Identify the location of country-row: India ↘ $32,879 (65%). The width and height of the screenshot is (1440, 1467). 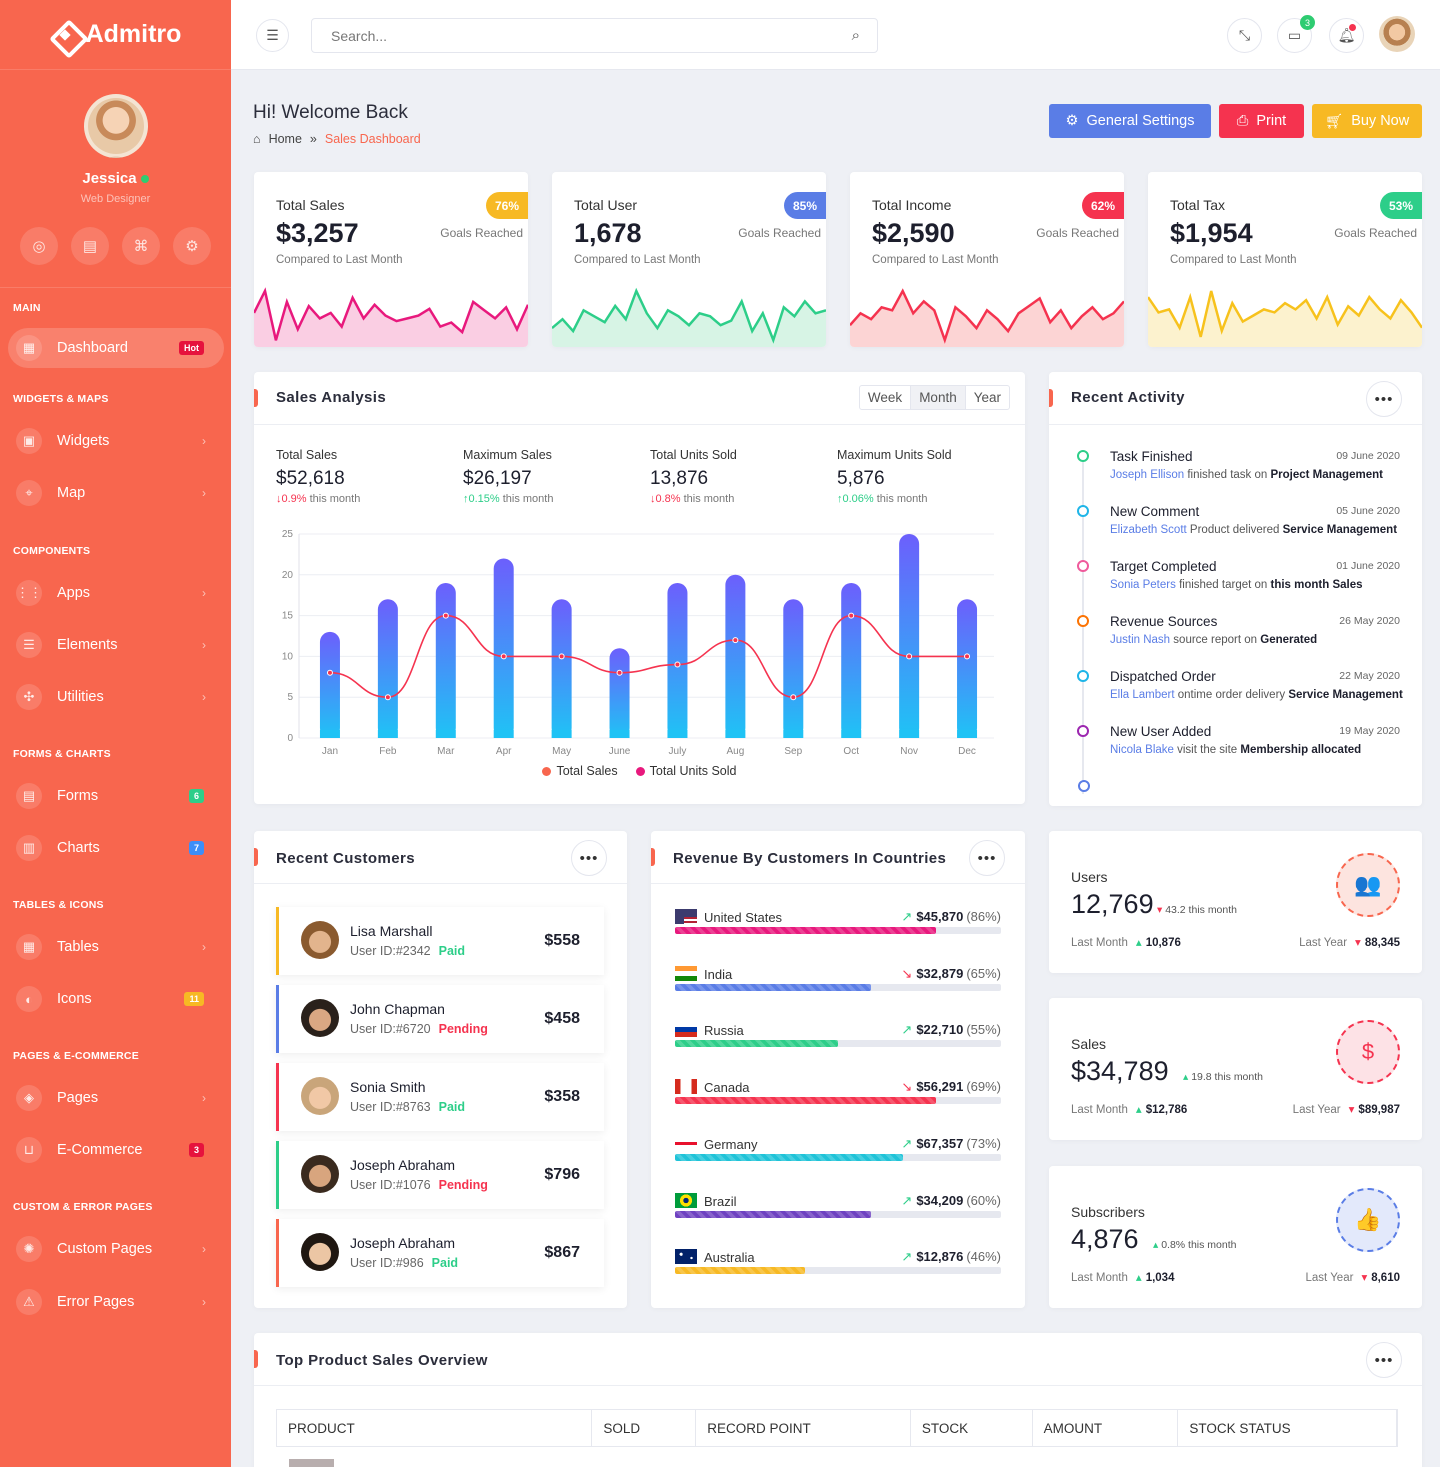
(837, 979).